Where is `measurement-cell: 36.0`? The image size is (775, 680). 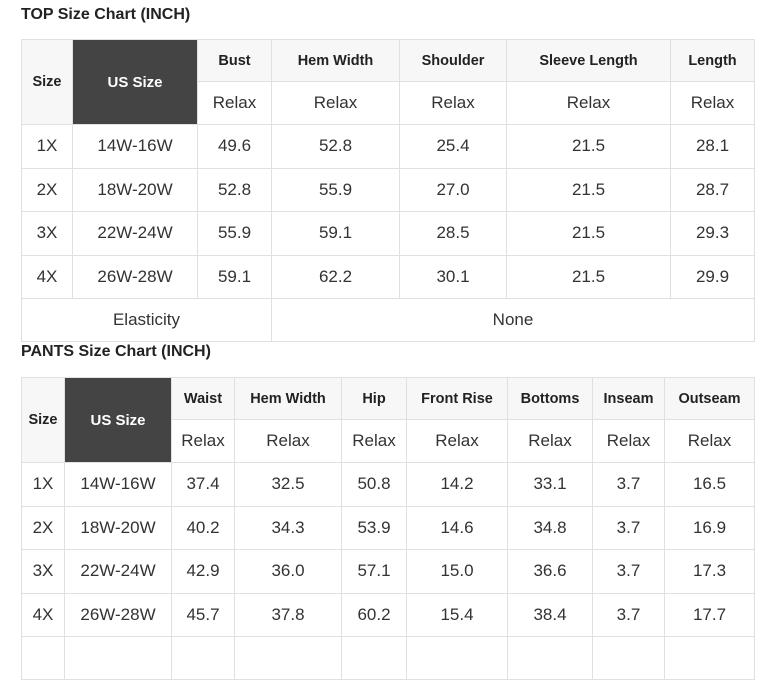 measurement-cell: 36.0 is located at coordinates (288, 571).